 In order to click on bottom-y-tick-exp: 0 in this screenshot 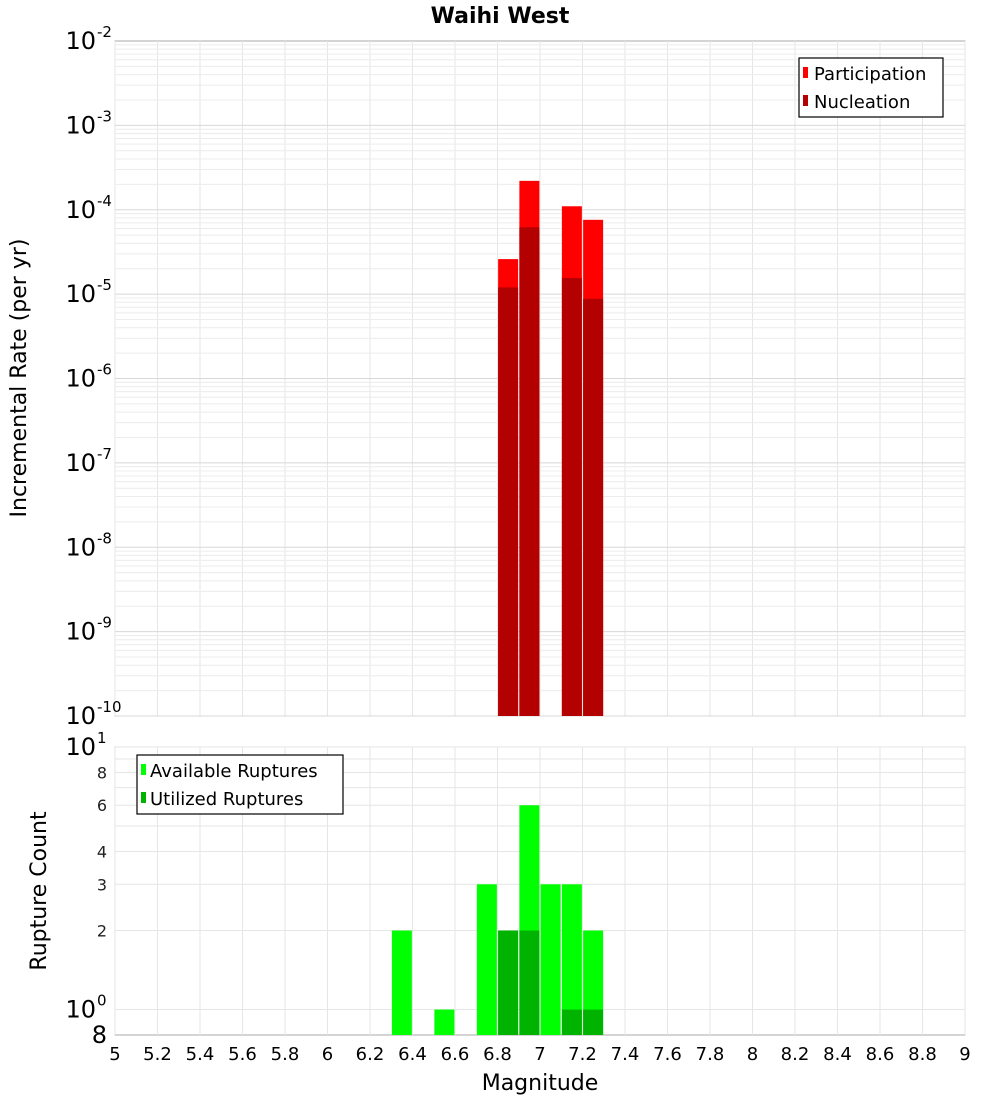, I will do `click(102, 1001)`.